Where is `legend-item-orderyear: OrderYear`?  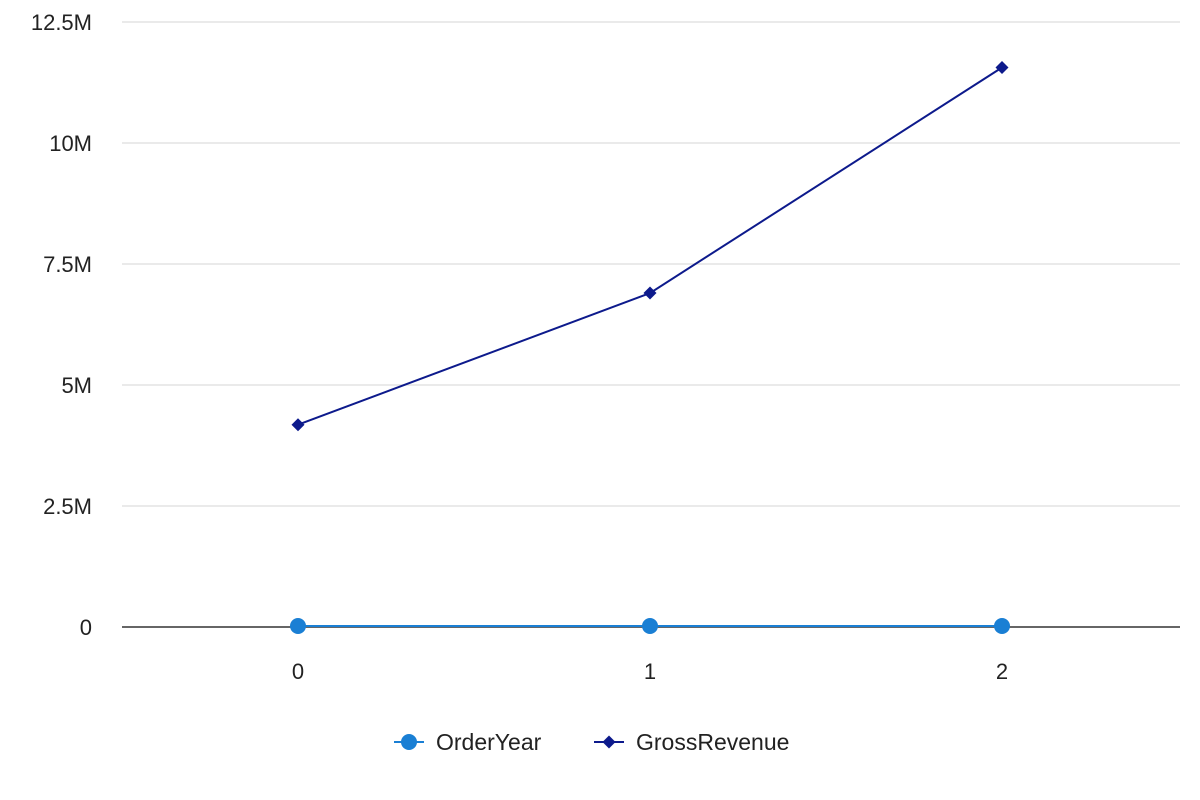 legend-item-orderyear: OrderYear is located at coordinates (468, 742).